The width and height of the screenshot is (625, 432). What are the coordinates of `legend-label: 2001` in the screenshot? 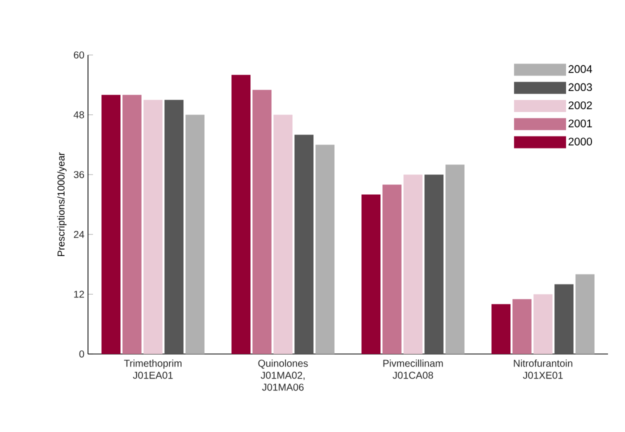 It's located at (580, 124).